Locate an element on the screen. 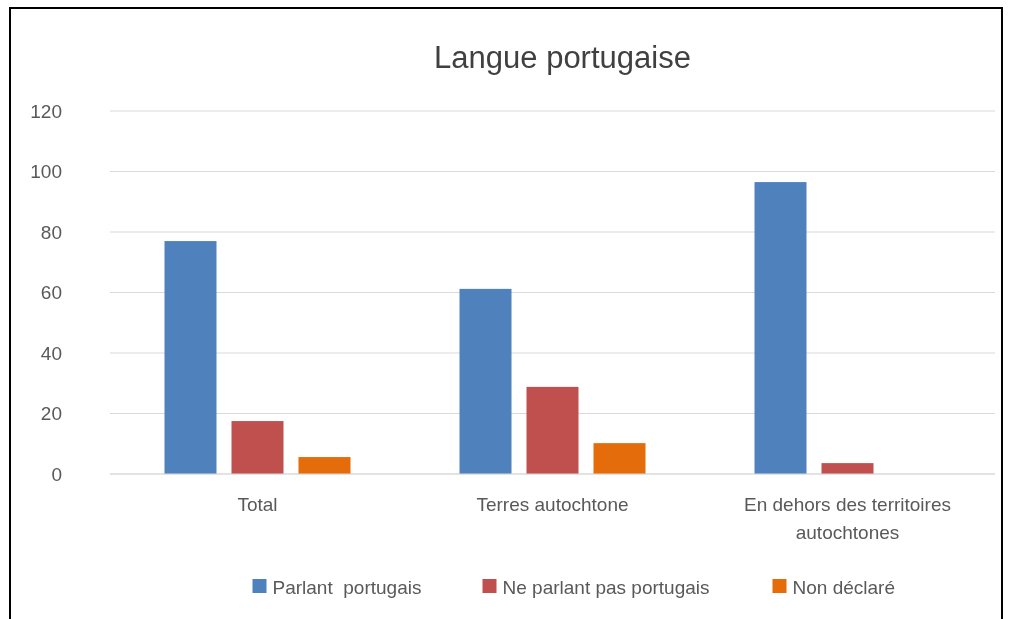 This screenshot has width=1011, height=619. legend-label: Ne parlant pas portugais is located at coordinates (606, 587).